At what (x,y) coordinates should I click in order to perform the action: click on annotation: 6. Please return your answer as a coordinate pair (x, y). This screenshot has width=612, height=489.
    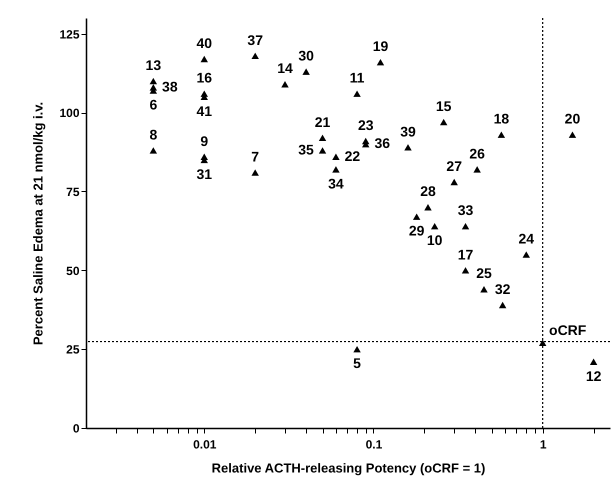
    Looking at the image, I should click on (153, 104).